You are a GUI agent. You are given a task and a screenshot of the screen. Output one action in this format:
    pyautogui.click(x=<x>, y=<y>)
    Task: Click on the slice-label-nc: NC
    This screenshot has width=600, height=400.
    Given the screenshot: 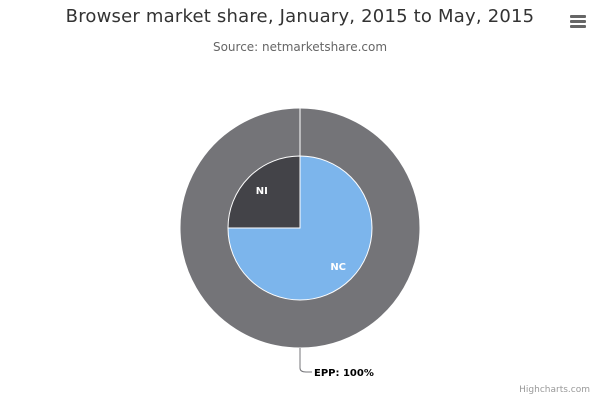 What is the action you would take?
    pyautogui.click(x=338, y=267)
    